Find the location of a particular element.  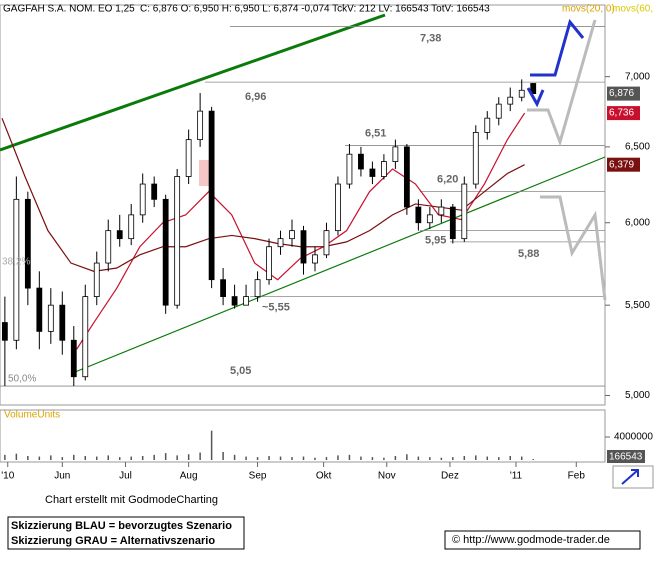

legend-ma20: movs(20, 0) is located at coordinates (588, 9).